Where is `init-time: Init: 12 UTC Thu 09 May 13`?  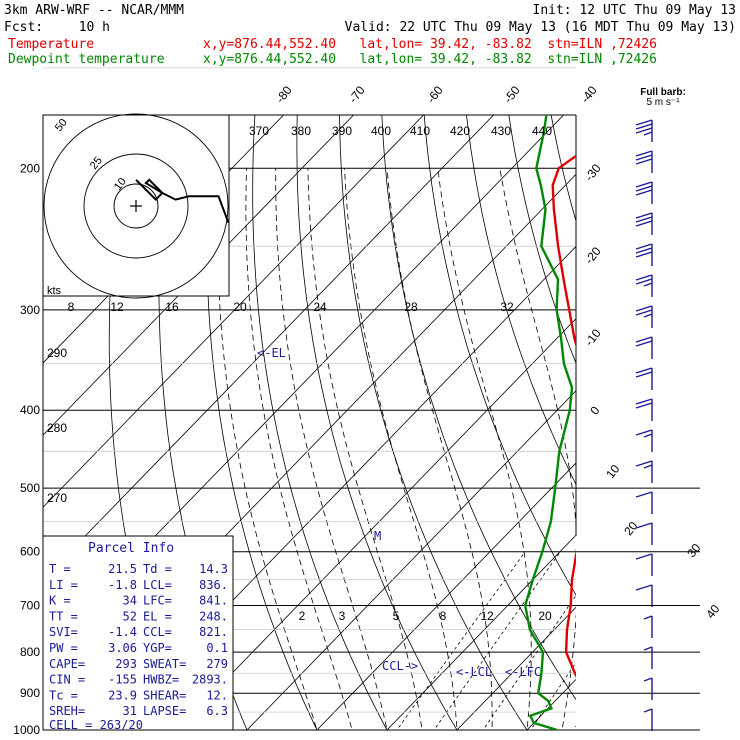
init-time: Init: 12 UTC Thu 09 May 13 is located at coordinates (635, 10).